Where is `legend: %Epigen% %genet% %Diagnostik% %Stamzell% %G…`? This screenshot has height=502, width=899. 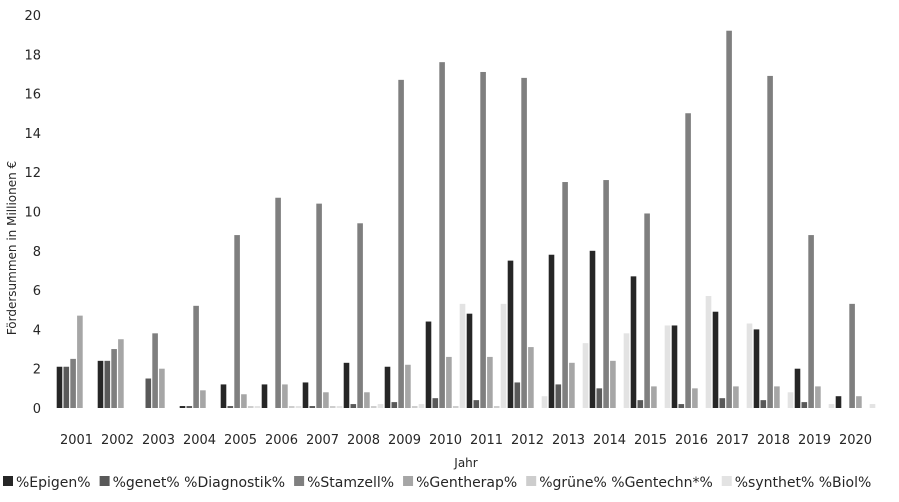 legend: %Epigen% %genet% %Diagnostik% %Stamzell% %G… is located at coordinates (437, 483).